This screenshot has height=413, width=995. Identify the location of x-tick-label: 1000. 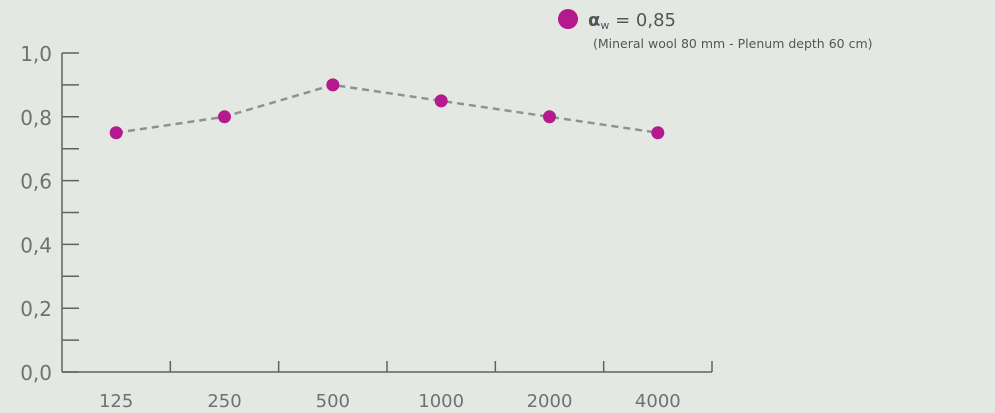
(441, 401).